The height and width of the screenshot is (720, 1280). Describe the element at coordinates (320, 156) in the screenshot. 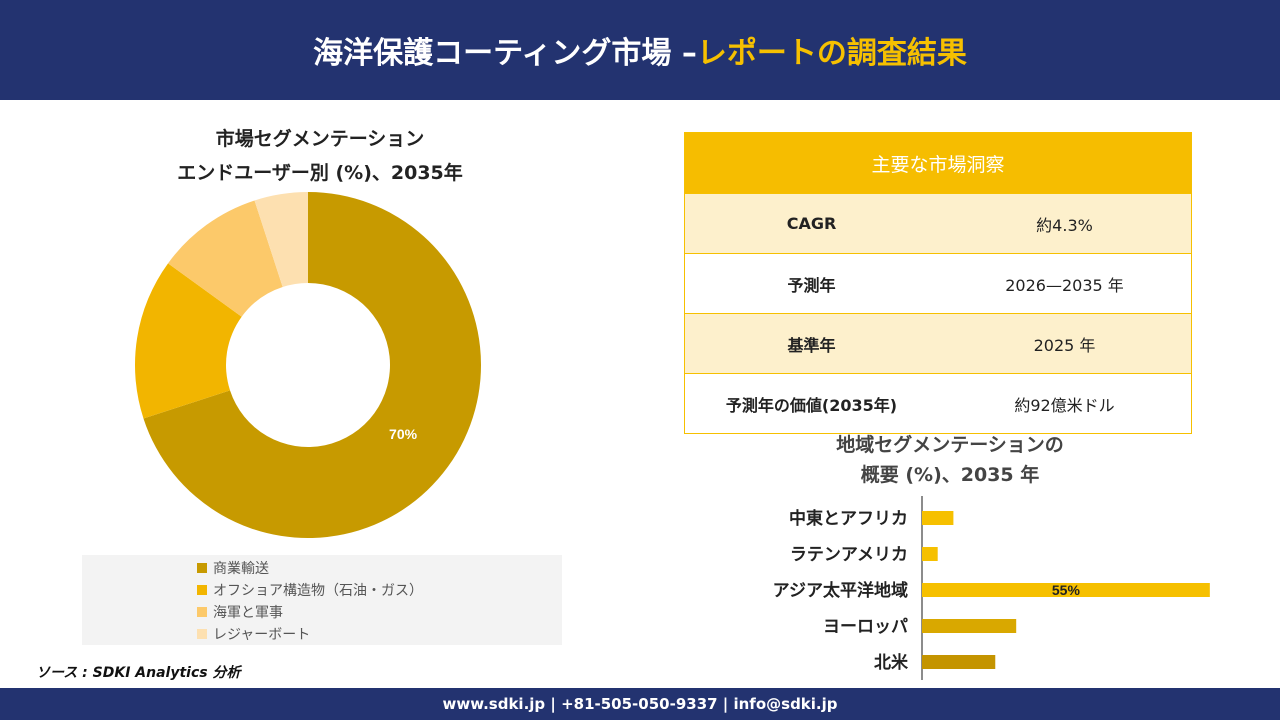

I see `donut-chart-title: 市場セグメンテーション エンドユーザー別 (%)、2035年` at that location.